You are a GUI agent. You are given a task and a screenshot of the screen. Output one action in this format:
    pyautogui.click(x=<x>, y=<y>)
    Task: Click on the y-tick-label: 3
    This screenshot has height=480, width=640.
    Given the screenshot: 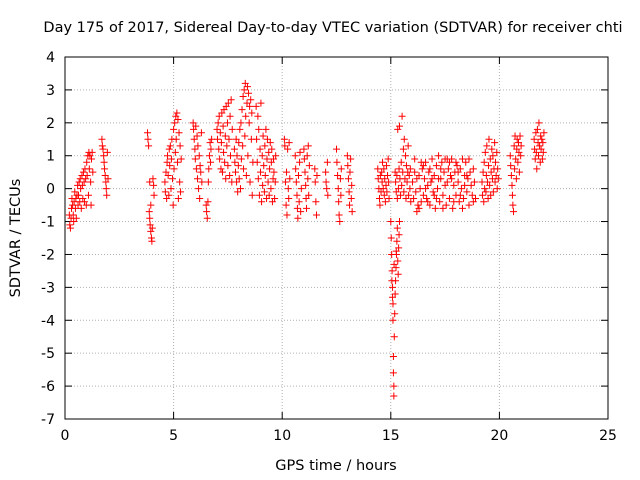 What is the action you would take?
    pyautogui.click(x=50, y=91)
    